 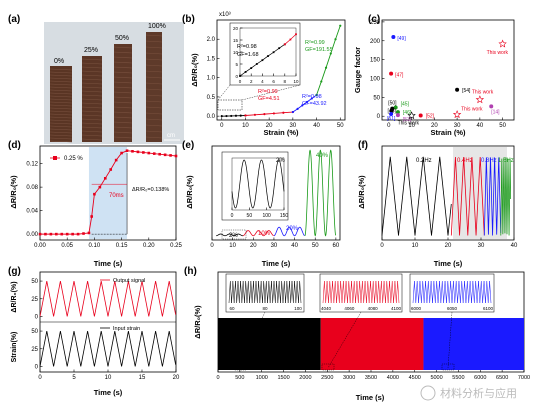 I want to click on x-tick-label: 4, so click(x=262, y=81).